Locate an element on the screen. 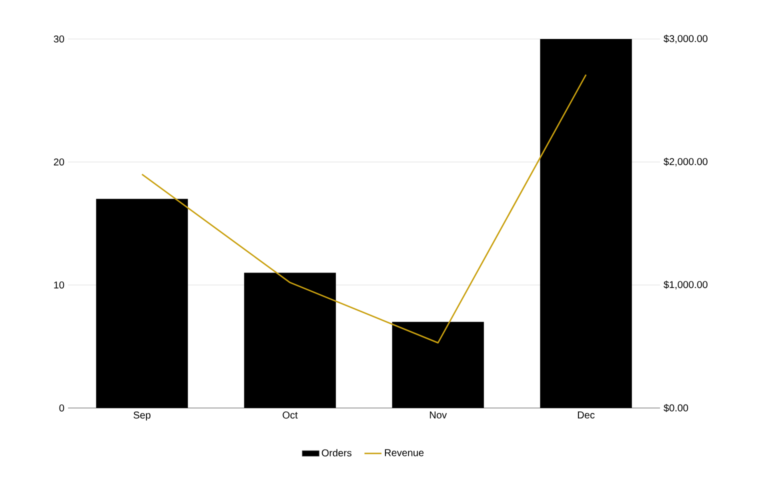  y2-tick-label: $0.00 is located at coordinates (676, 408).